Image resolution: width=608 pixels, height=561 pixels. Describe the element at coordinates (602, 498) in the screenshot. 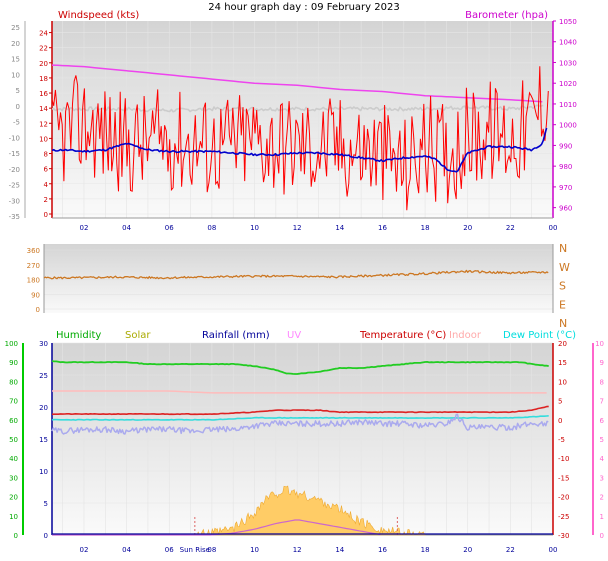

I see `uv-tick-label: 2` at that location.